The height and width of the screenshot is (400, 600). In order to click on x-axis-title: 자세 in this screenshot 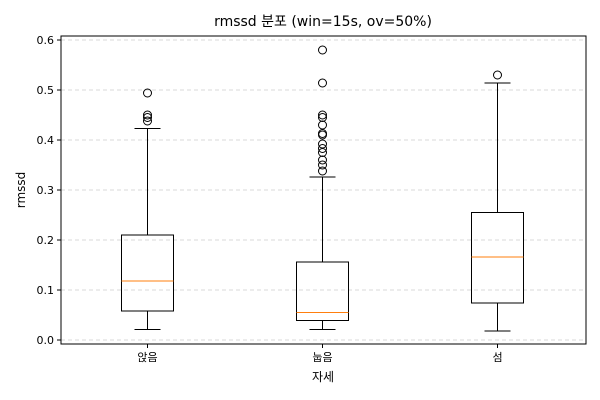, I will do `click(323, 377)`.